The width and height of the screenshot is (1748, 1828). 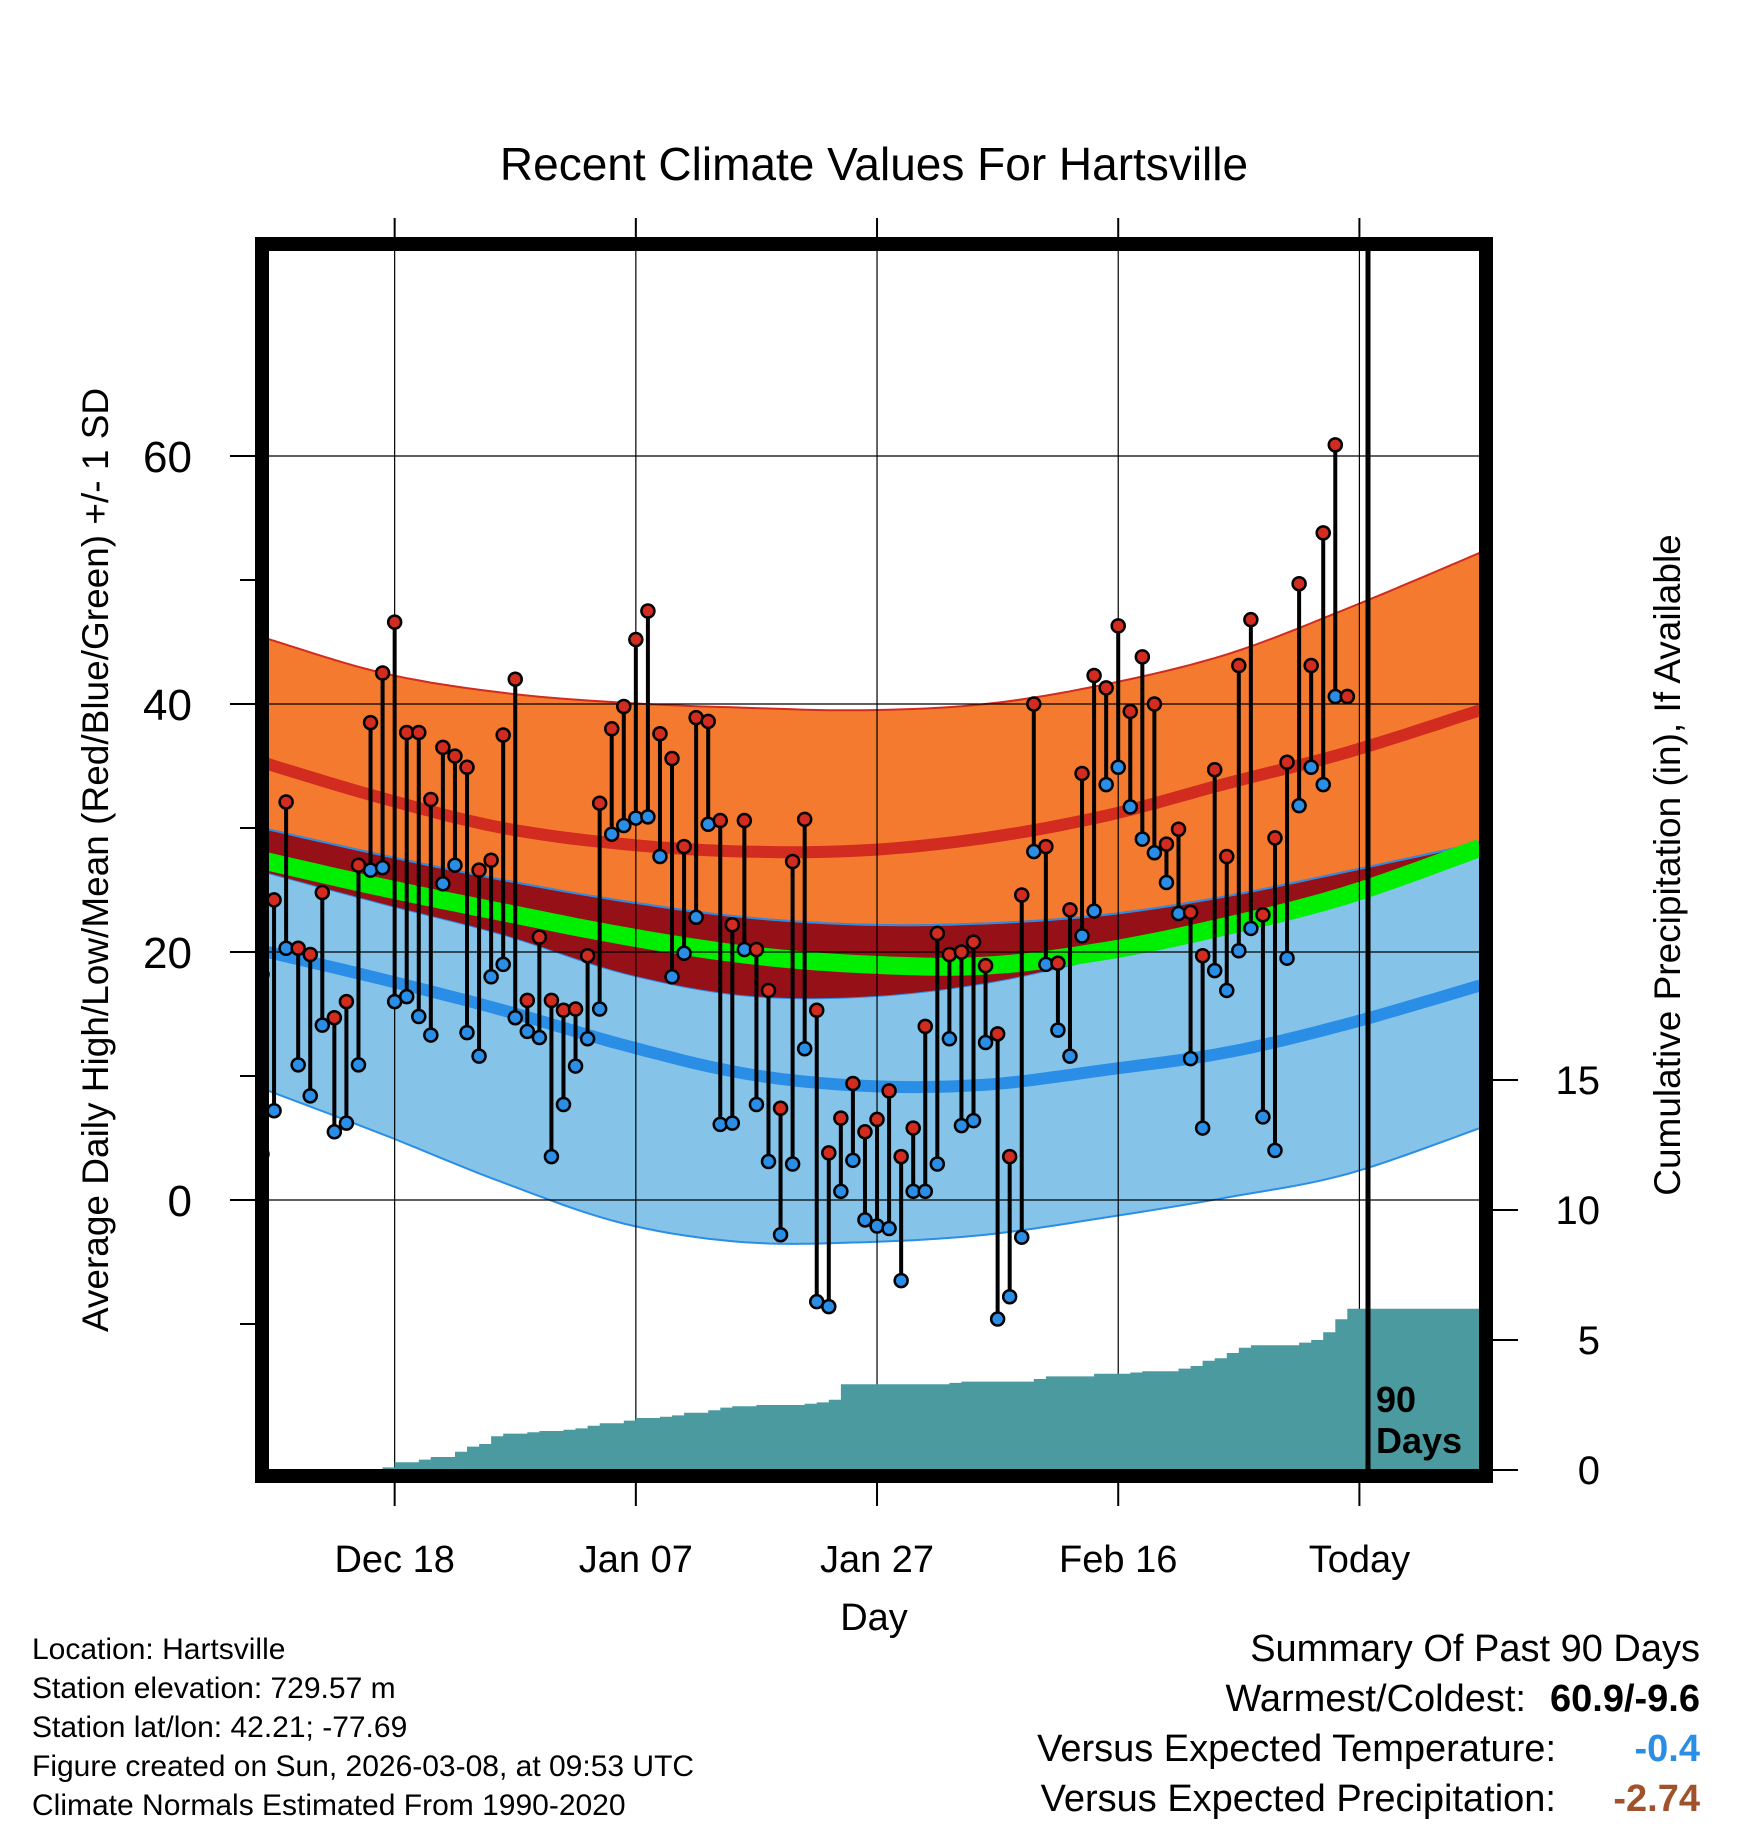 I want to click on summary-temp-row: Versus Expected Temperature: -0.4, so click(x=1368, y=1749).